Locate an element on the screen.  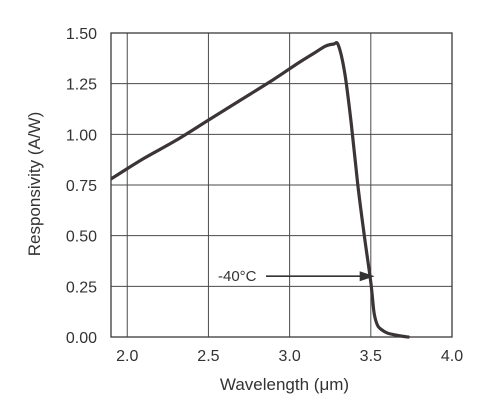
x-tick-label: 2.5 is located at coordinates (208, 356).